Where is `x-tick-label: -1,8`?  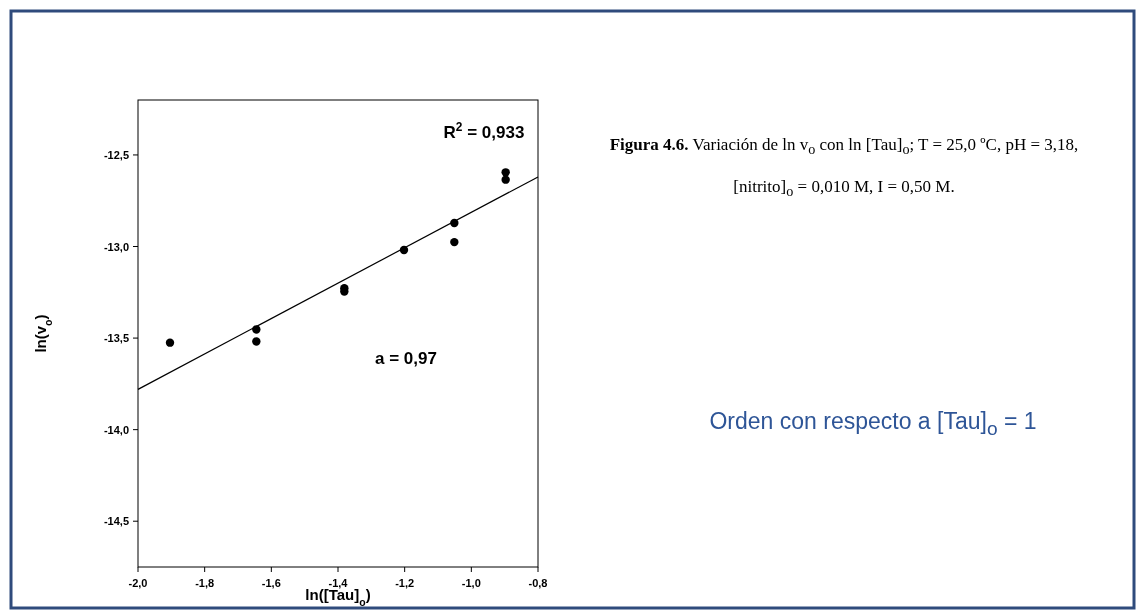 x-tick-label: -1,8 is located at coordinates (205, 583).